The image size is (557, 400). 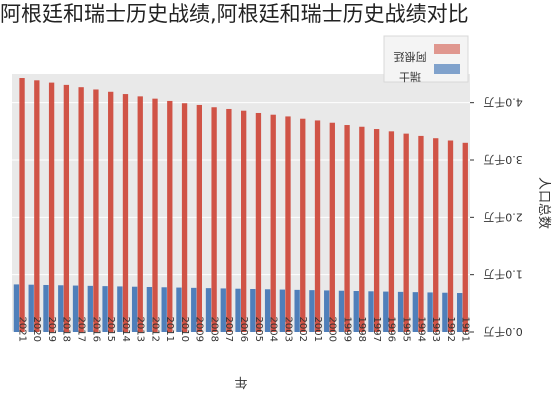 I want to click on x-tick-label: 2007, so click(x=228, y=329).